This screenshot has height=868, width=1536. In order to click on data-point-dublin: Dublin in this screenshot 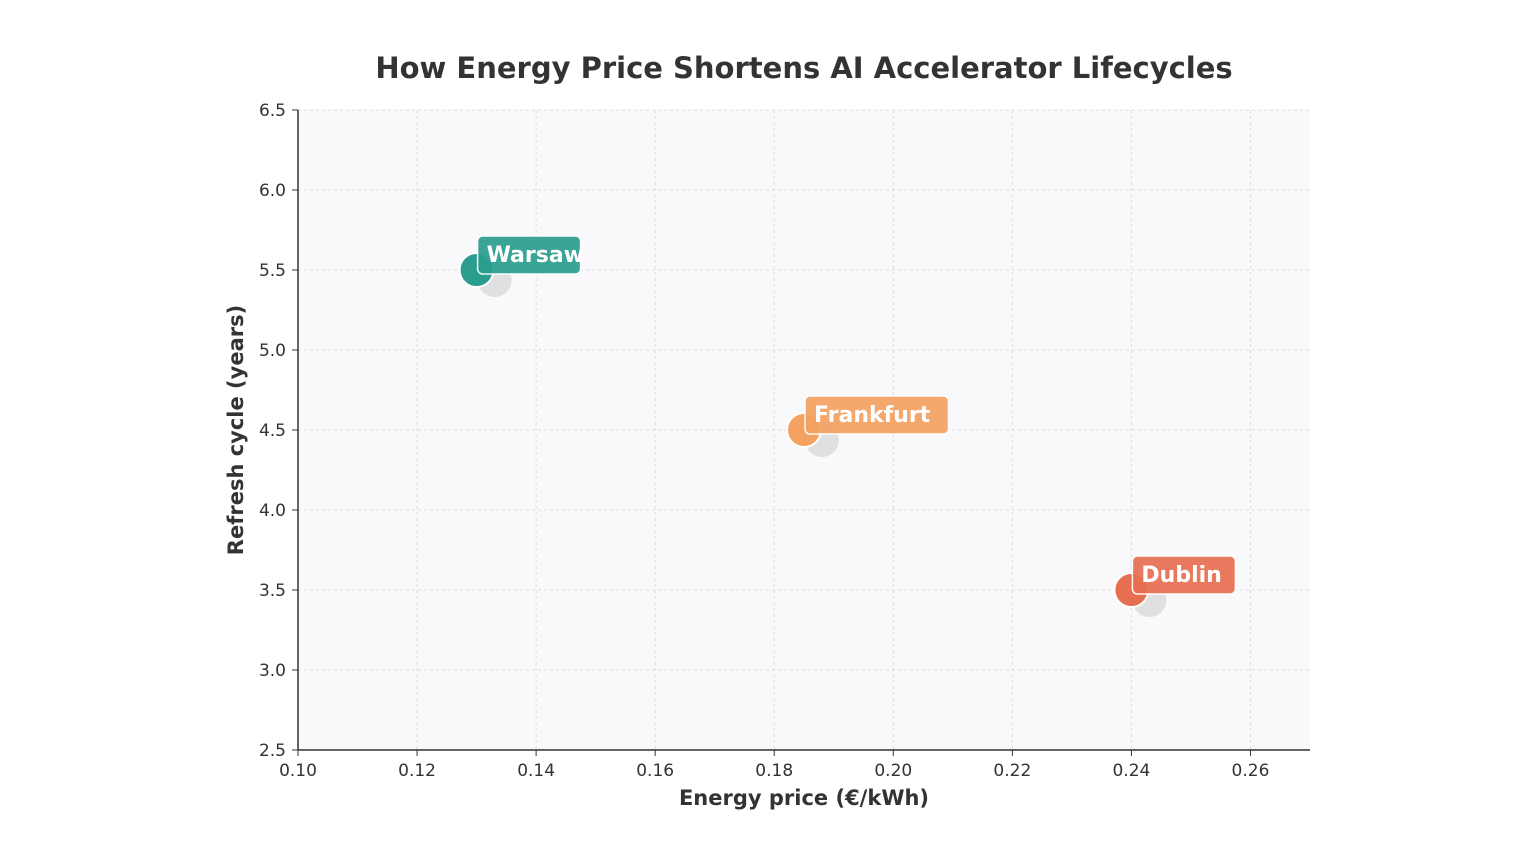, I will do `click(1175, 586)`.